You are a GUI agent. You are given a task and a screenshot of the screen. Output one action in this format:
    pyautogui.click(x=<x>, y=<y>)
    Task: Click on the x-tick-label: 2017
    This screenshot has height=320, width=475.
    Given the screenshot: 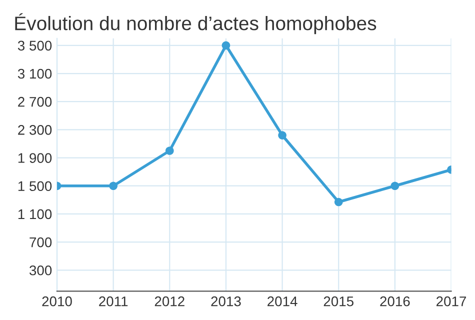 What is the action you would take?
    pyautogui.click(x=451, y=301)
    